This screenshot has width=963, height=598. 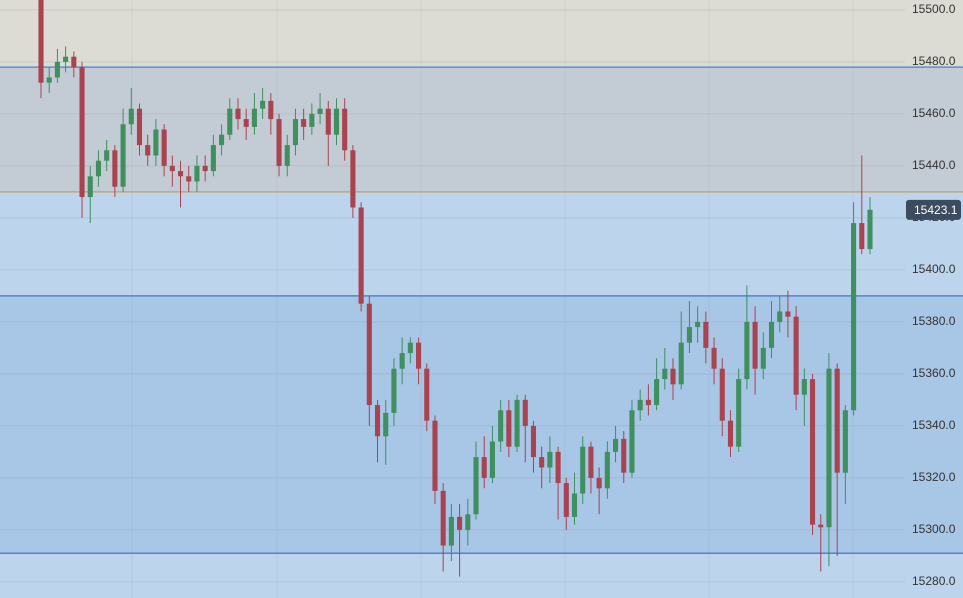 What do you see at coordinates (934, 321) in the screenshot?
I see `y-tick-label: 15380.0` at bounding box center [934, 321].